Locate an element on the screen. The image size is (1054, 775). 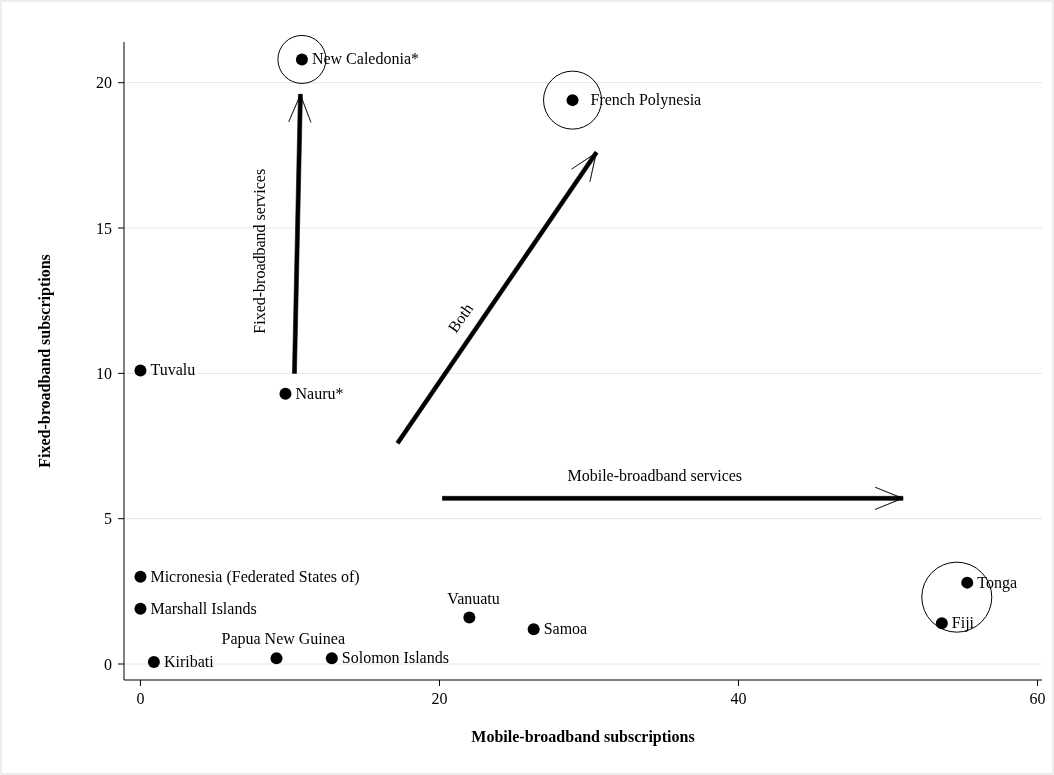
annotation: Samoa is located at coordinates (565, 629).